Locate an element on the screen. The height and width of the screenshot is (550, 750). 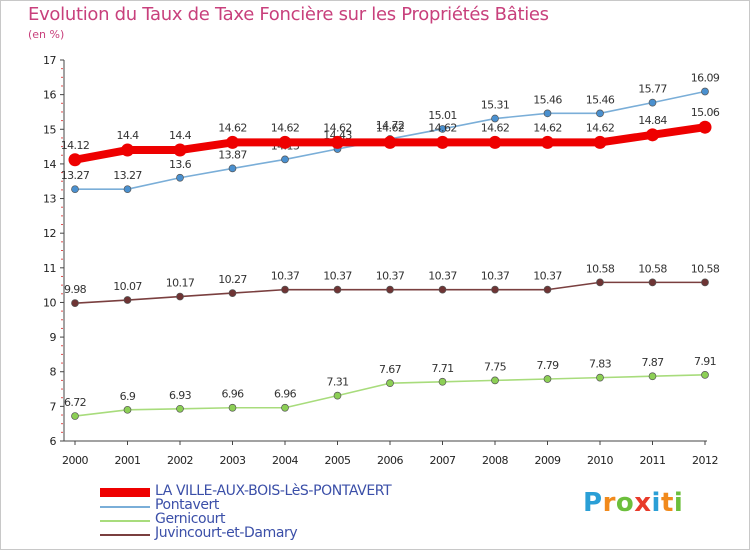
x-tick-label: 2005 is located at coordinates (338, 460).